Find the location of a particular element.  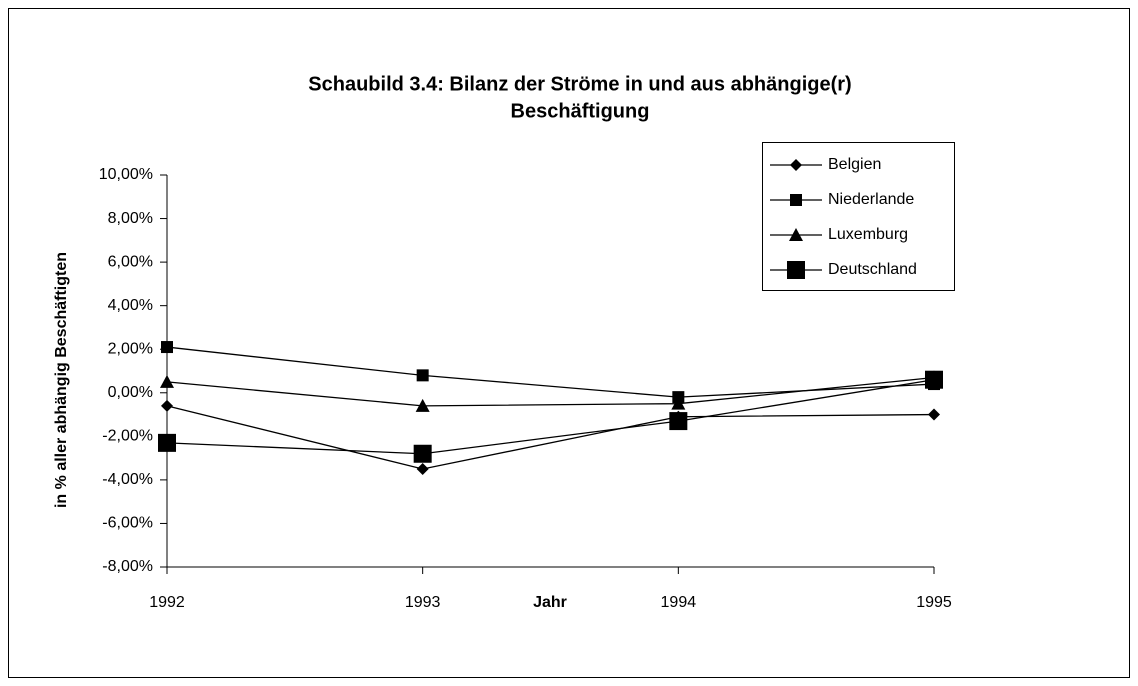

x-axis-label: Jahr is located at coordinates (550, 602).